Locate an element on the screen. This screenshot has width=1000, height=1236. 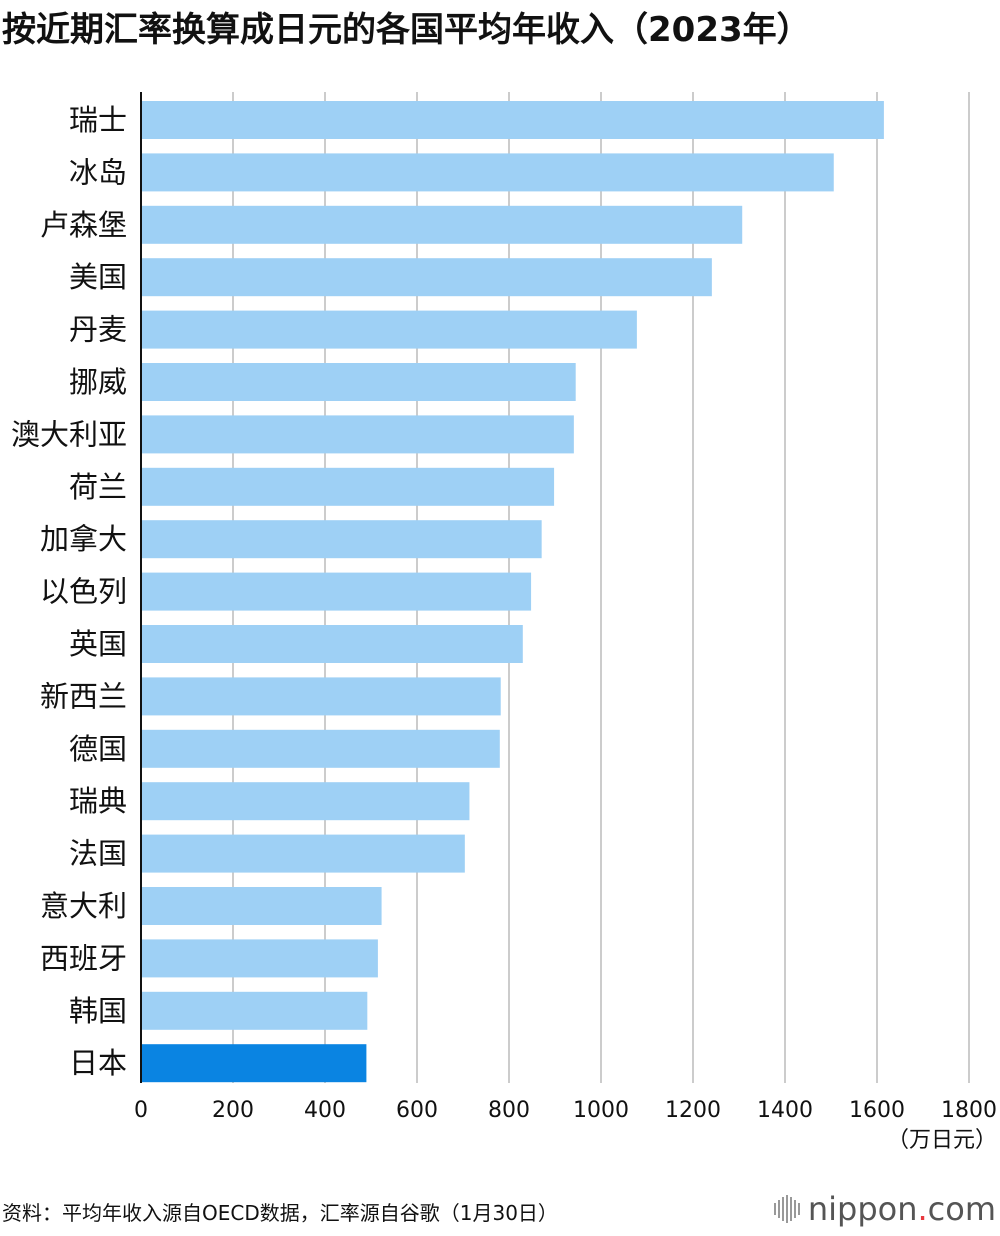
x-tick-label-800: 800 is located at coordinates (509, 1110).